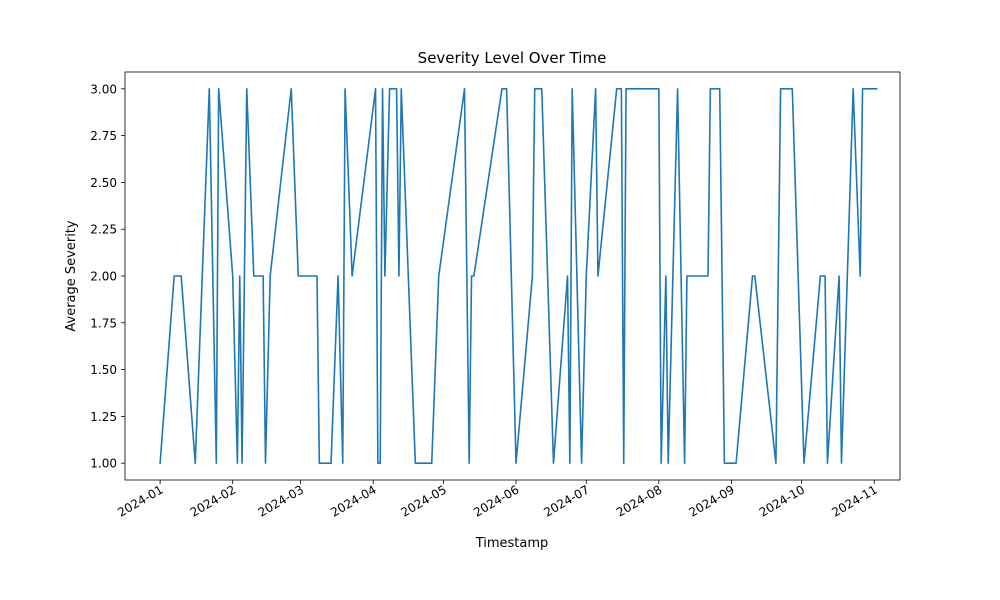 This screenshot has width=1000, height=600. Describe the element at coordinates (103, 370) in the screenshot. I see `y-tick-label: 1.50` at that location.